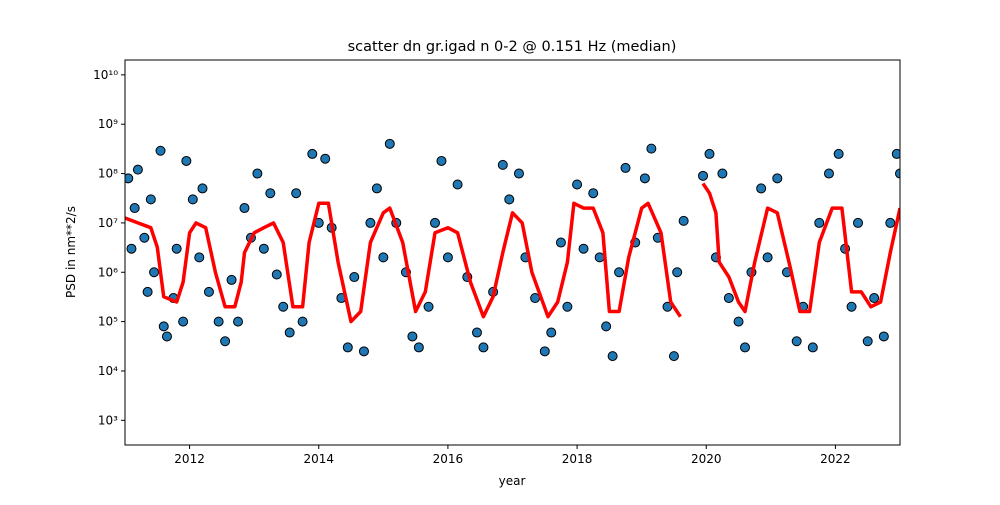 This screenshot has width=1000, height=505. What do you see at coordinates (108, 124) in the screenshot?
I see `y-tick-label: 10⁹` at bounding box center [108, 124].